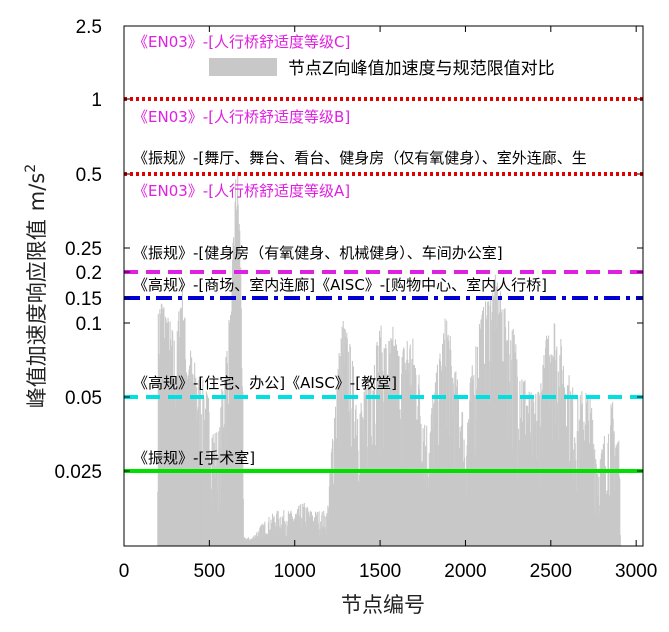 The image size is (669, 632). Describe the element at coordinates (89, 273) in the screenshot. I see `y-tick-label: 0.2` at that location.